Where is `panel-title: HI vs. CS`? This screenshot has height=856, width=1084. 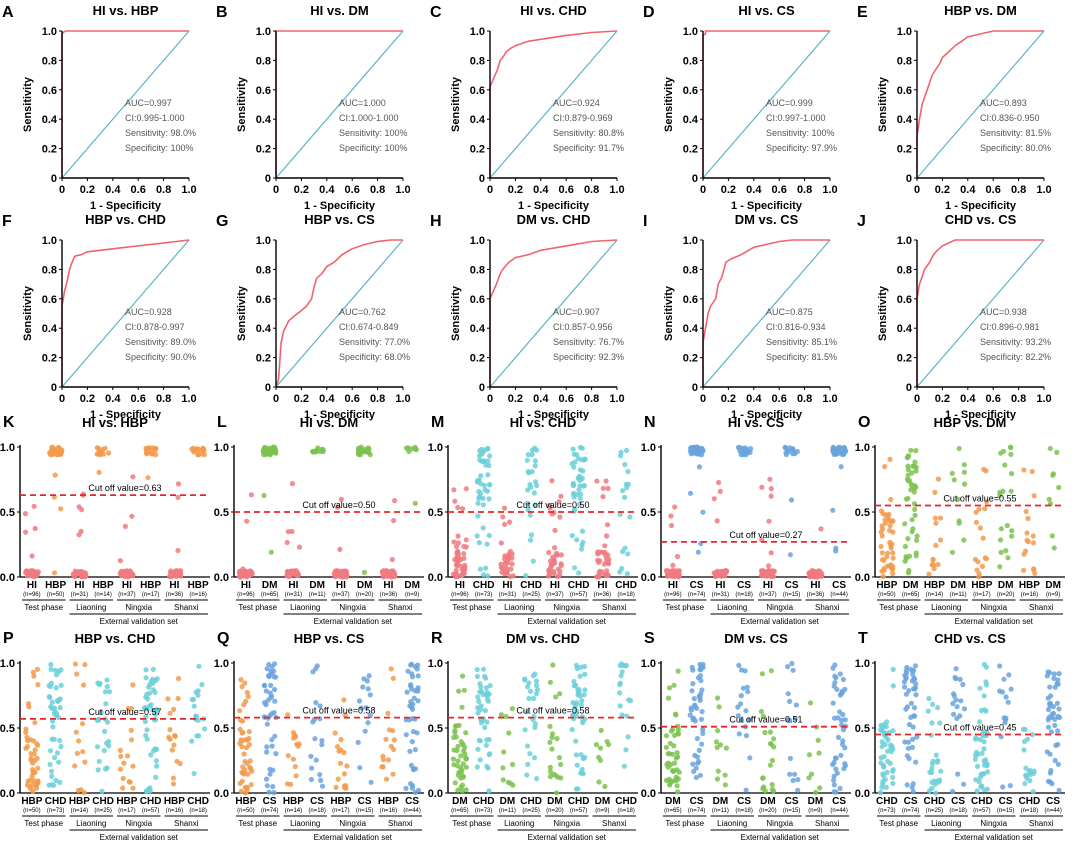
panel-title: HI vs. CS is located at coordinates (756, 422).